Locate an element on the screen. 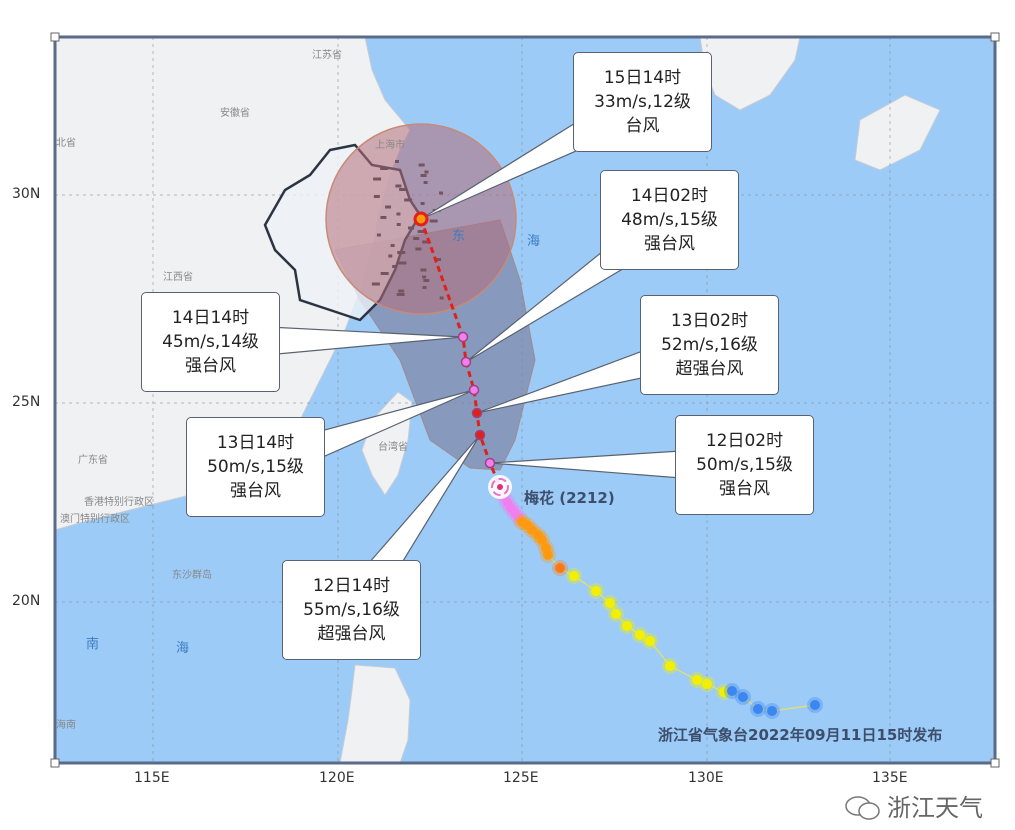 The image size is (1015, 830). forecast-wind: 45m/s,14级 is located at coordinates (210, 342).